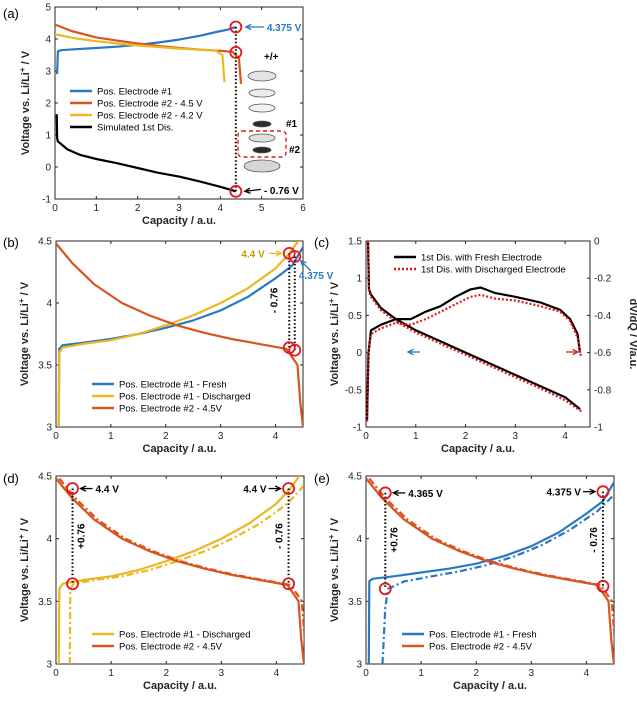 The image size is (637, 701). What do you see at coordinates (354, 390) in the screenshot?
I see `y-tick-label: -0.5` at bounding box center [354, 390].